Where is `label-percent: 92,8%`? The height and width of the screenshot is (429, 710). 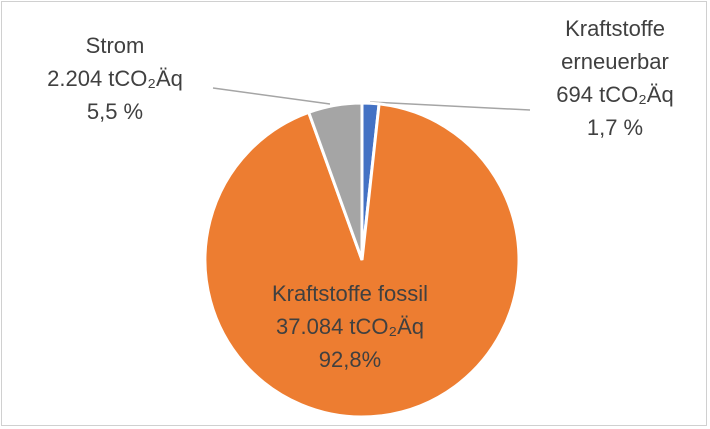 label-percent: 92,8% is located at coordinates (350, 359).